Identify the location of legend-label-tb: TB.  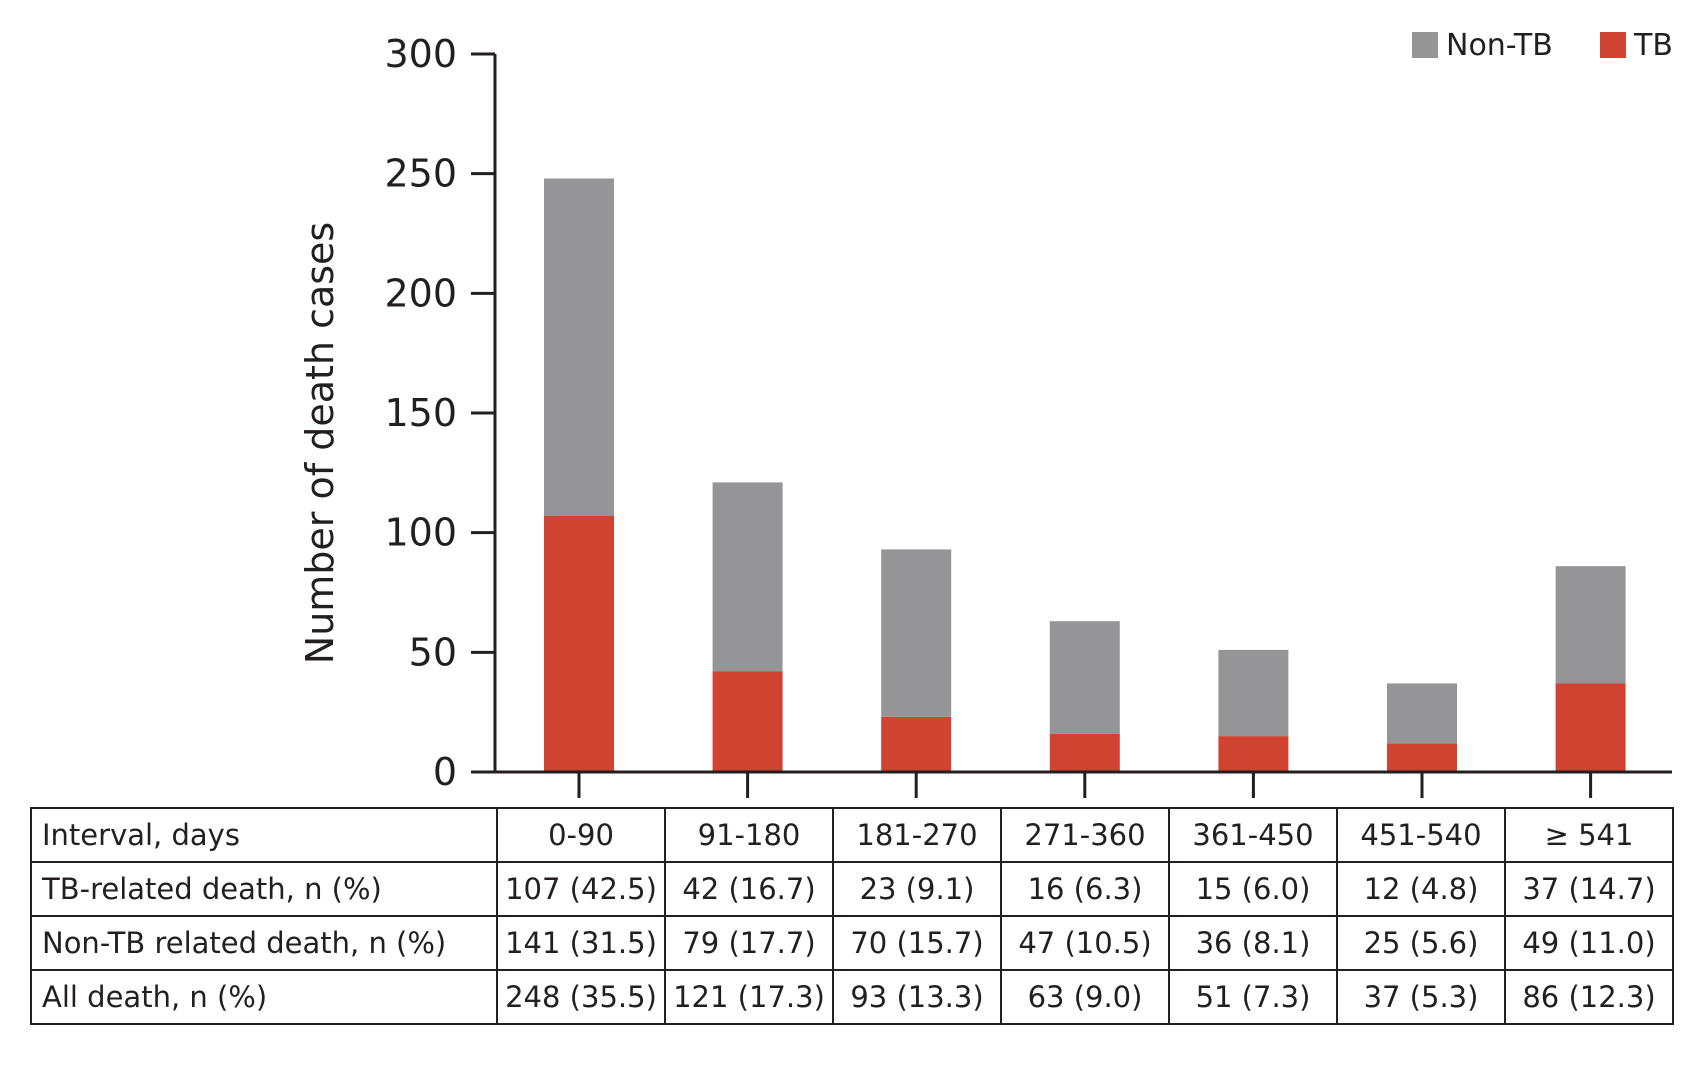
(1653, 45).